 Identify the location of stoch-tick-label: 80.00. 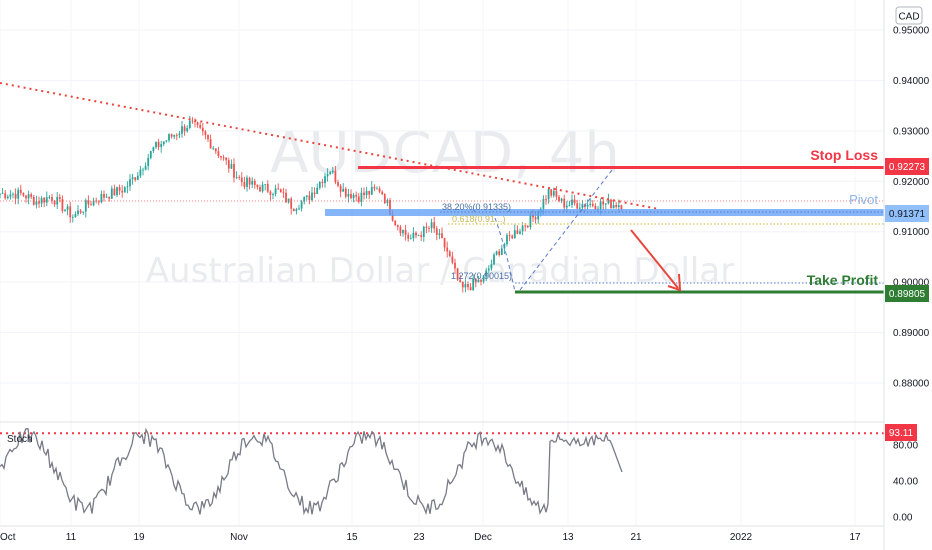
(905, 446).